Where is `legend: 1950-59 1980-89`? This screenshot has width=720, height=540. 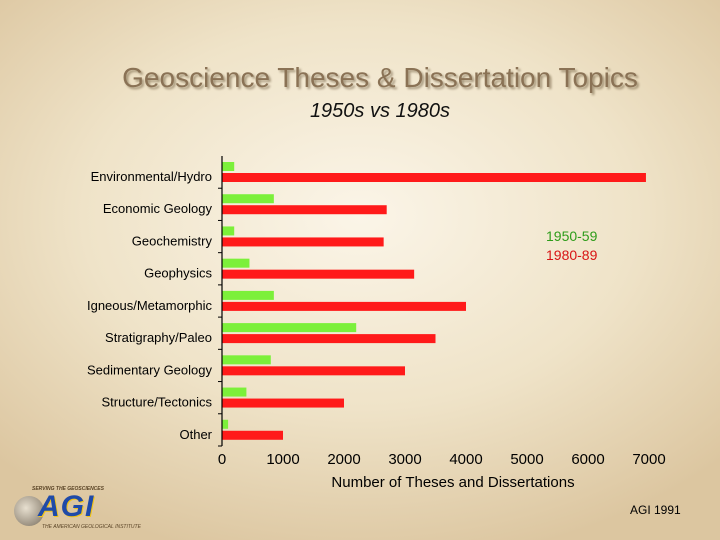
legend: 1950-59 1980-89 is located at coordinates (571, 246).